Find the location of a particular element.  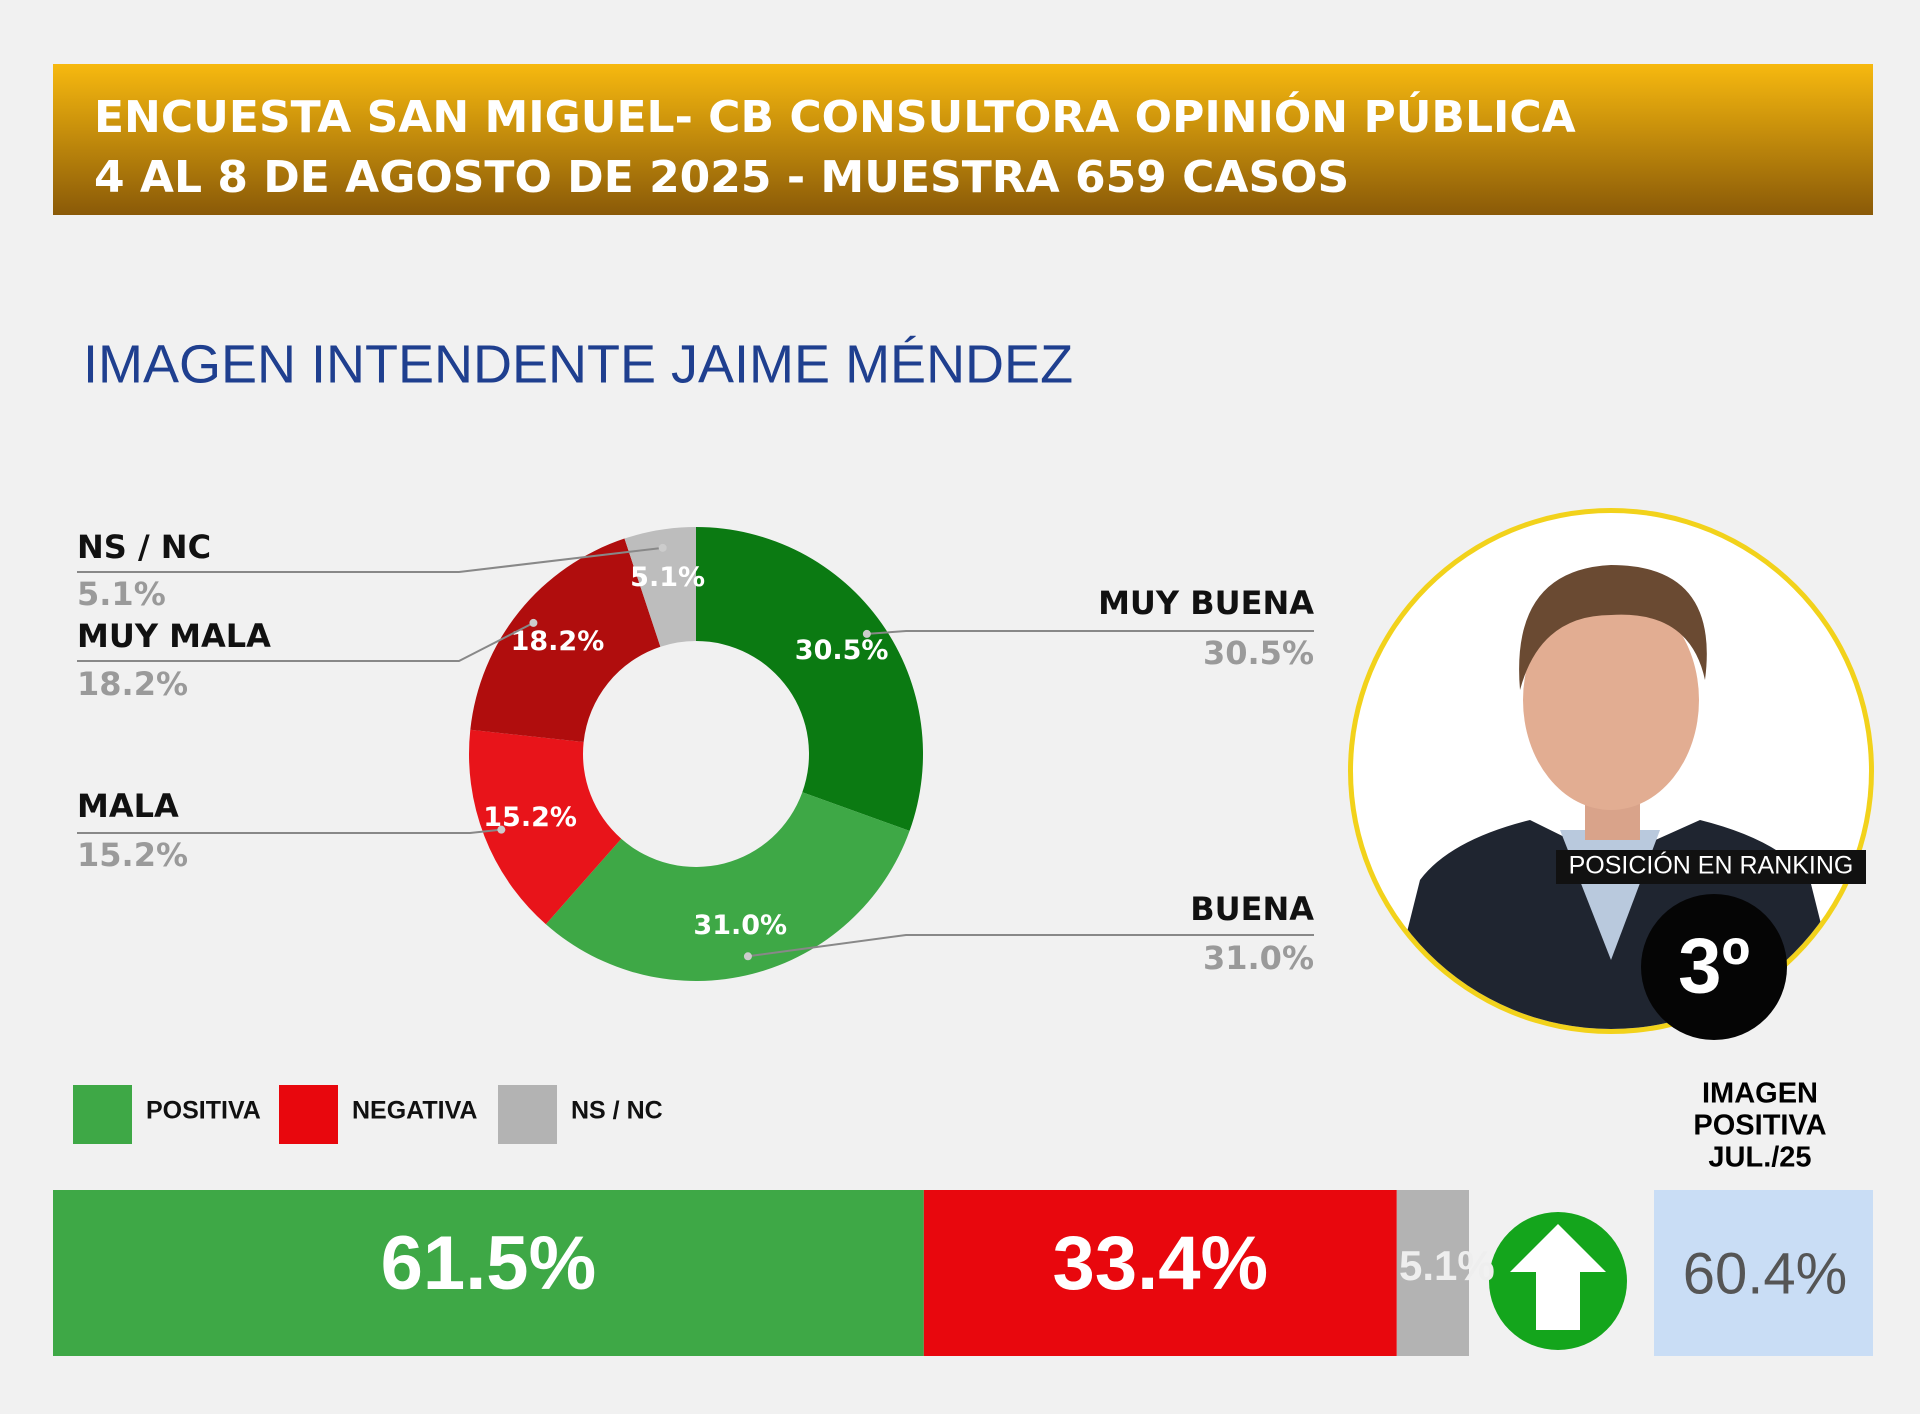

slice-label: 30.5% is located at coordinates (842, 650).